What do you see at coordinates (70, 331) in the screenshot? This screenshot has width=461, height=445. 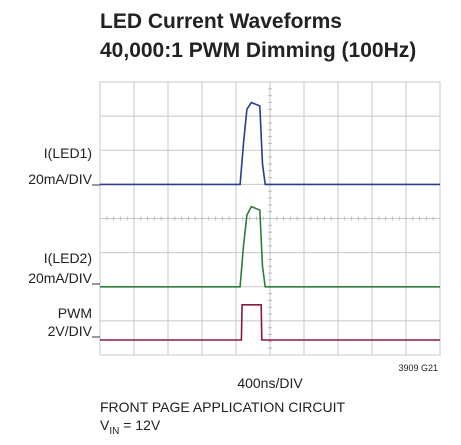 I see `series-scale: 2V/DIV` at bounding box center [70, 331].